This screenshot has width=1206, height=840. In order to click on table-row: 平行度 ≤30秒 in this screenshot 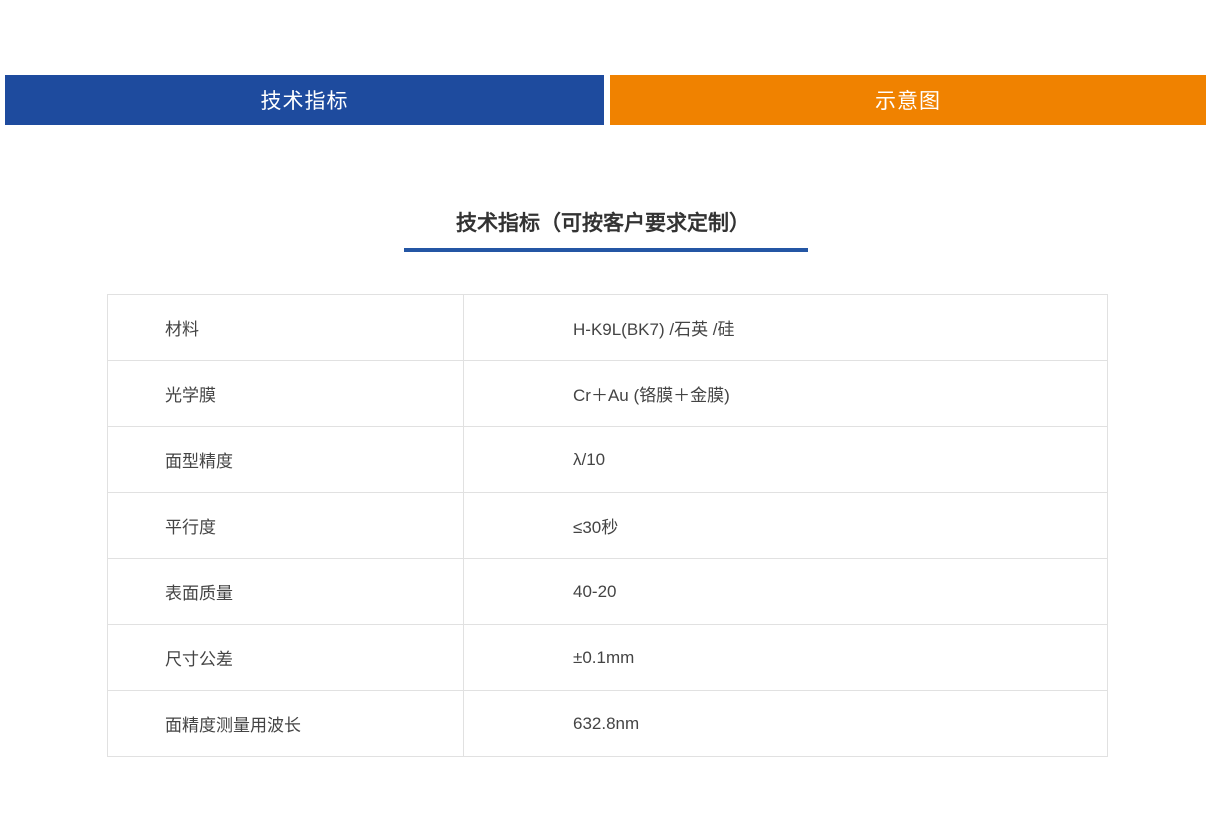, I will do `click(607, 525)`.